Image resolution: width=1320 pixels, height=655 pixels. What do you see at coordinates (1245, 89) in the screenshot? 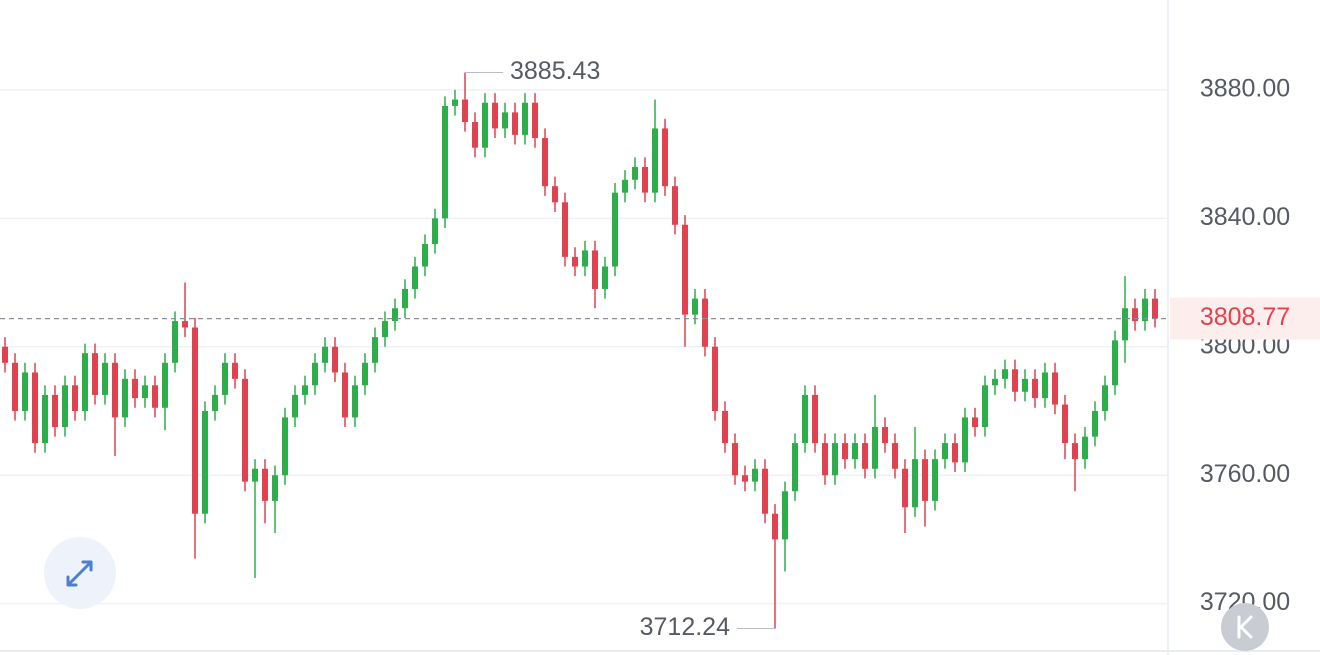
I see `y-tick-label: 3880.00` at bounding box center [1245, 89].